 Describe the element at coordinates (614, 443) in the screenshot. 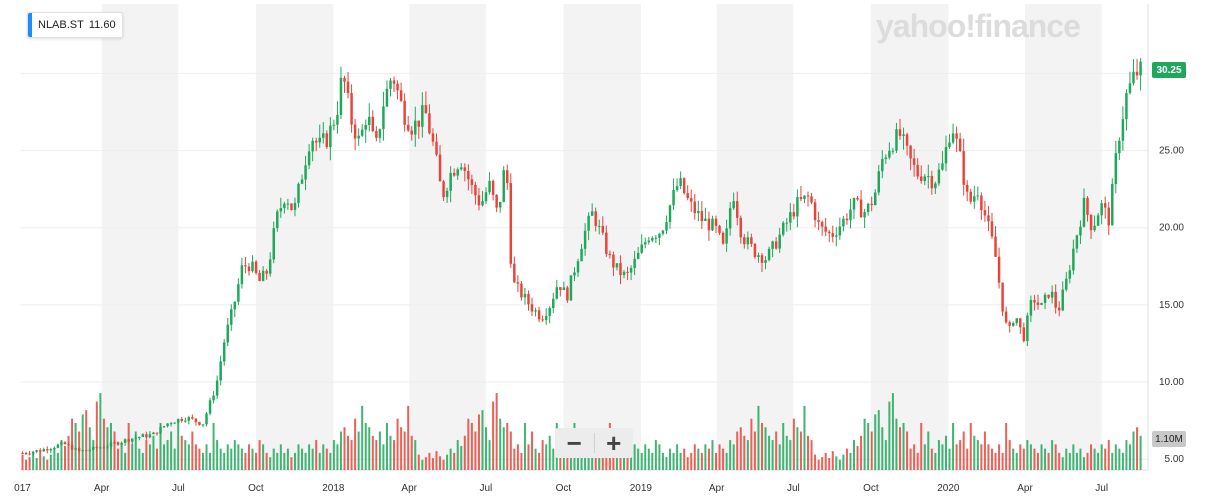

I see `zoom-in-button: +` at that location.